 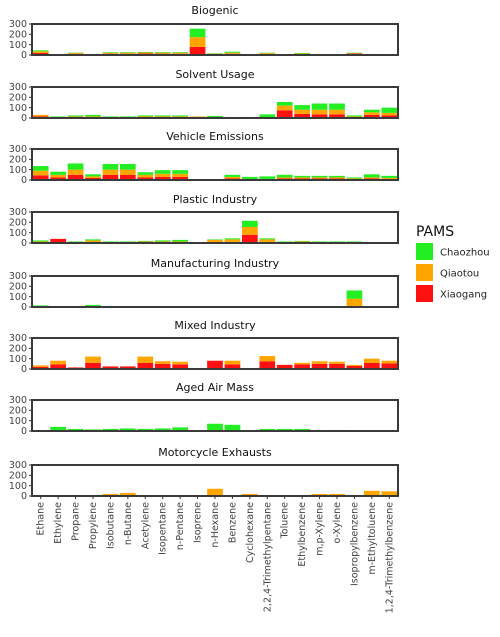 What do you see at coordinates (110, 52) in the screenshot?
I see `bar-biogenic-isobutane-chaozhou` at bounding box center [110, 52].